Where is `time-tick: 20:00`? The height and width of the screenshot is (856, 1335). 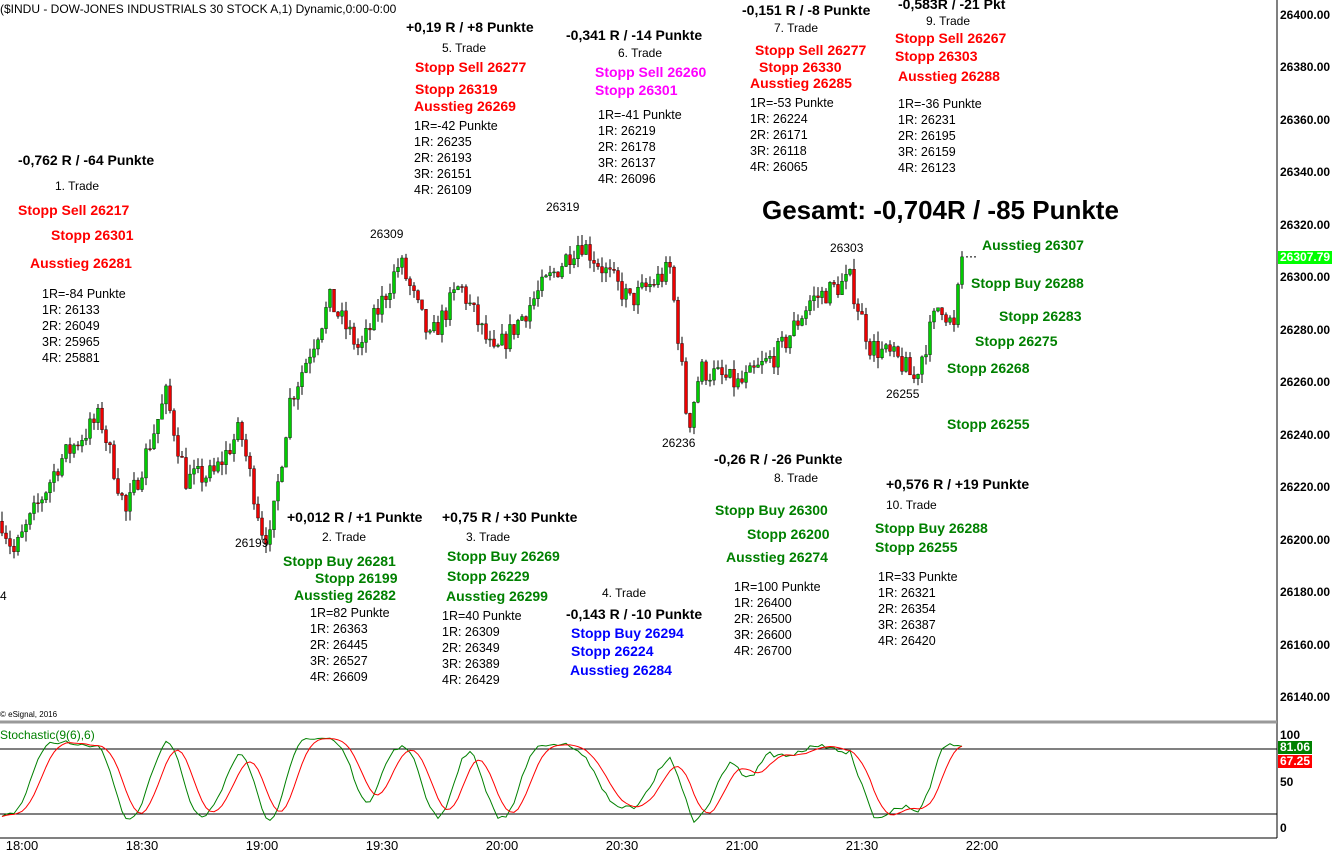 time-tick: 20:00 is located at coordinates (502, 845).